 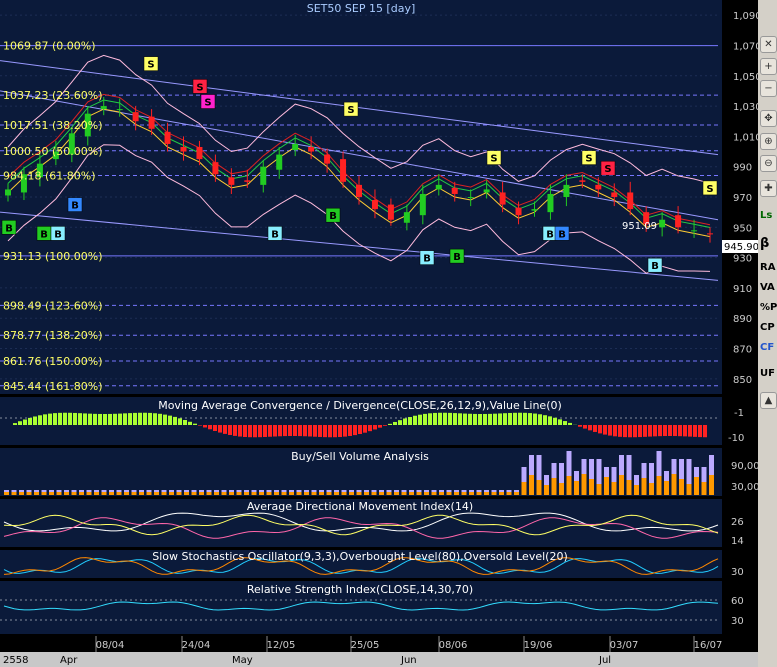 What do you see at coordinates (360, 456) in the screenshot?
I see `volume-title: Buy/Sell Volume Analysis` at bounding box center [360, 456].